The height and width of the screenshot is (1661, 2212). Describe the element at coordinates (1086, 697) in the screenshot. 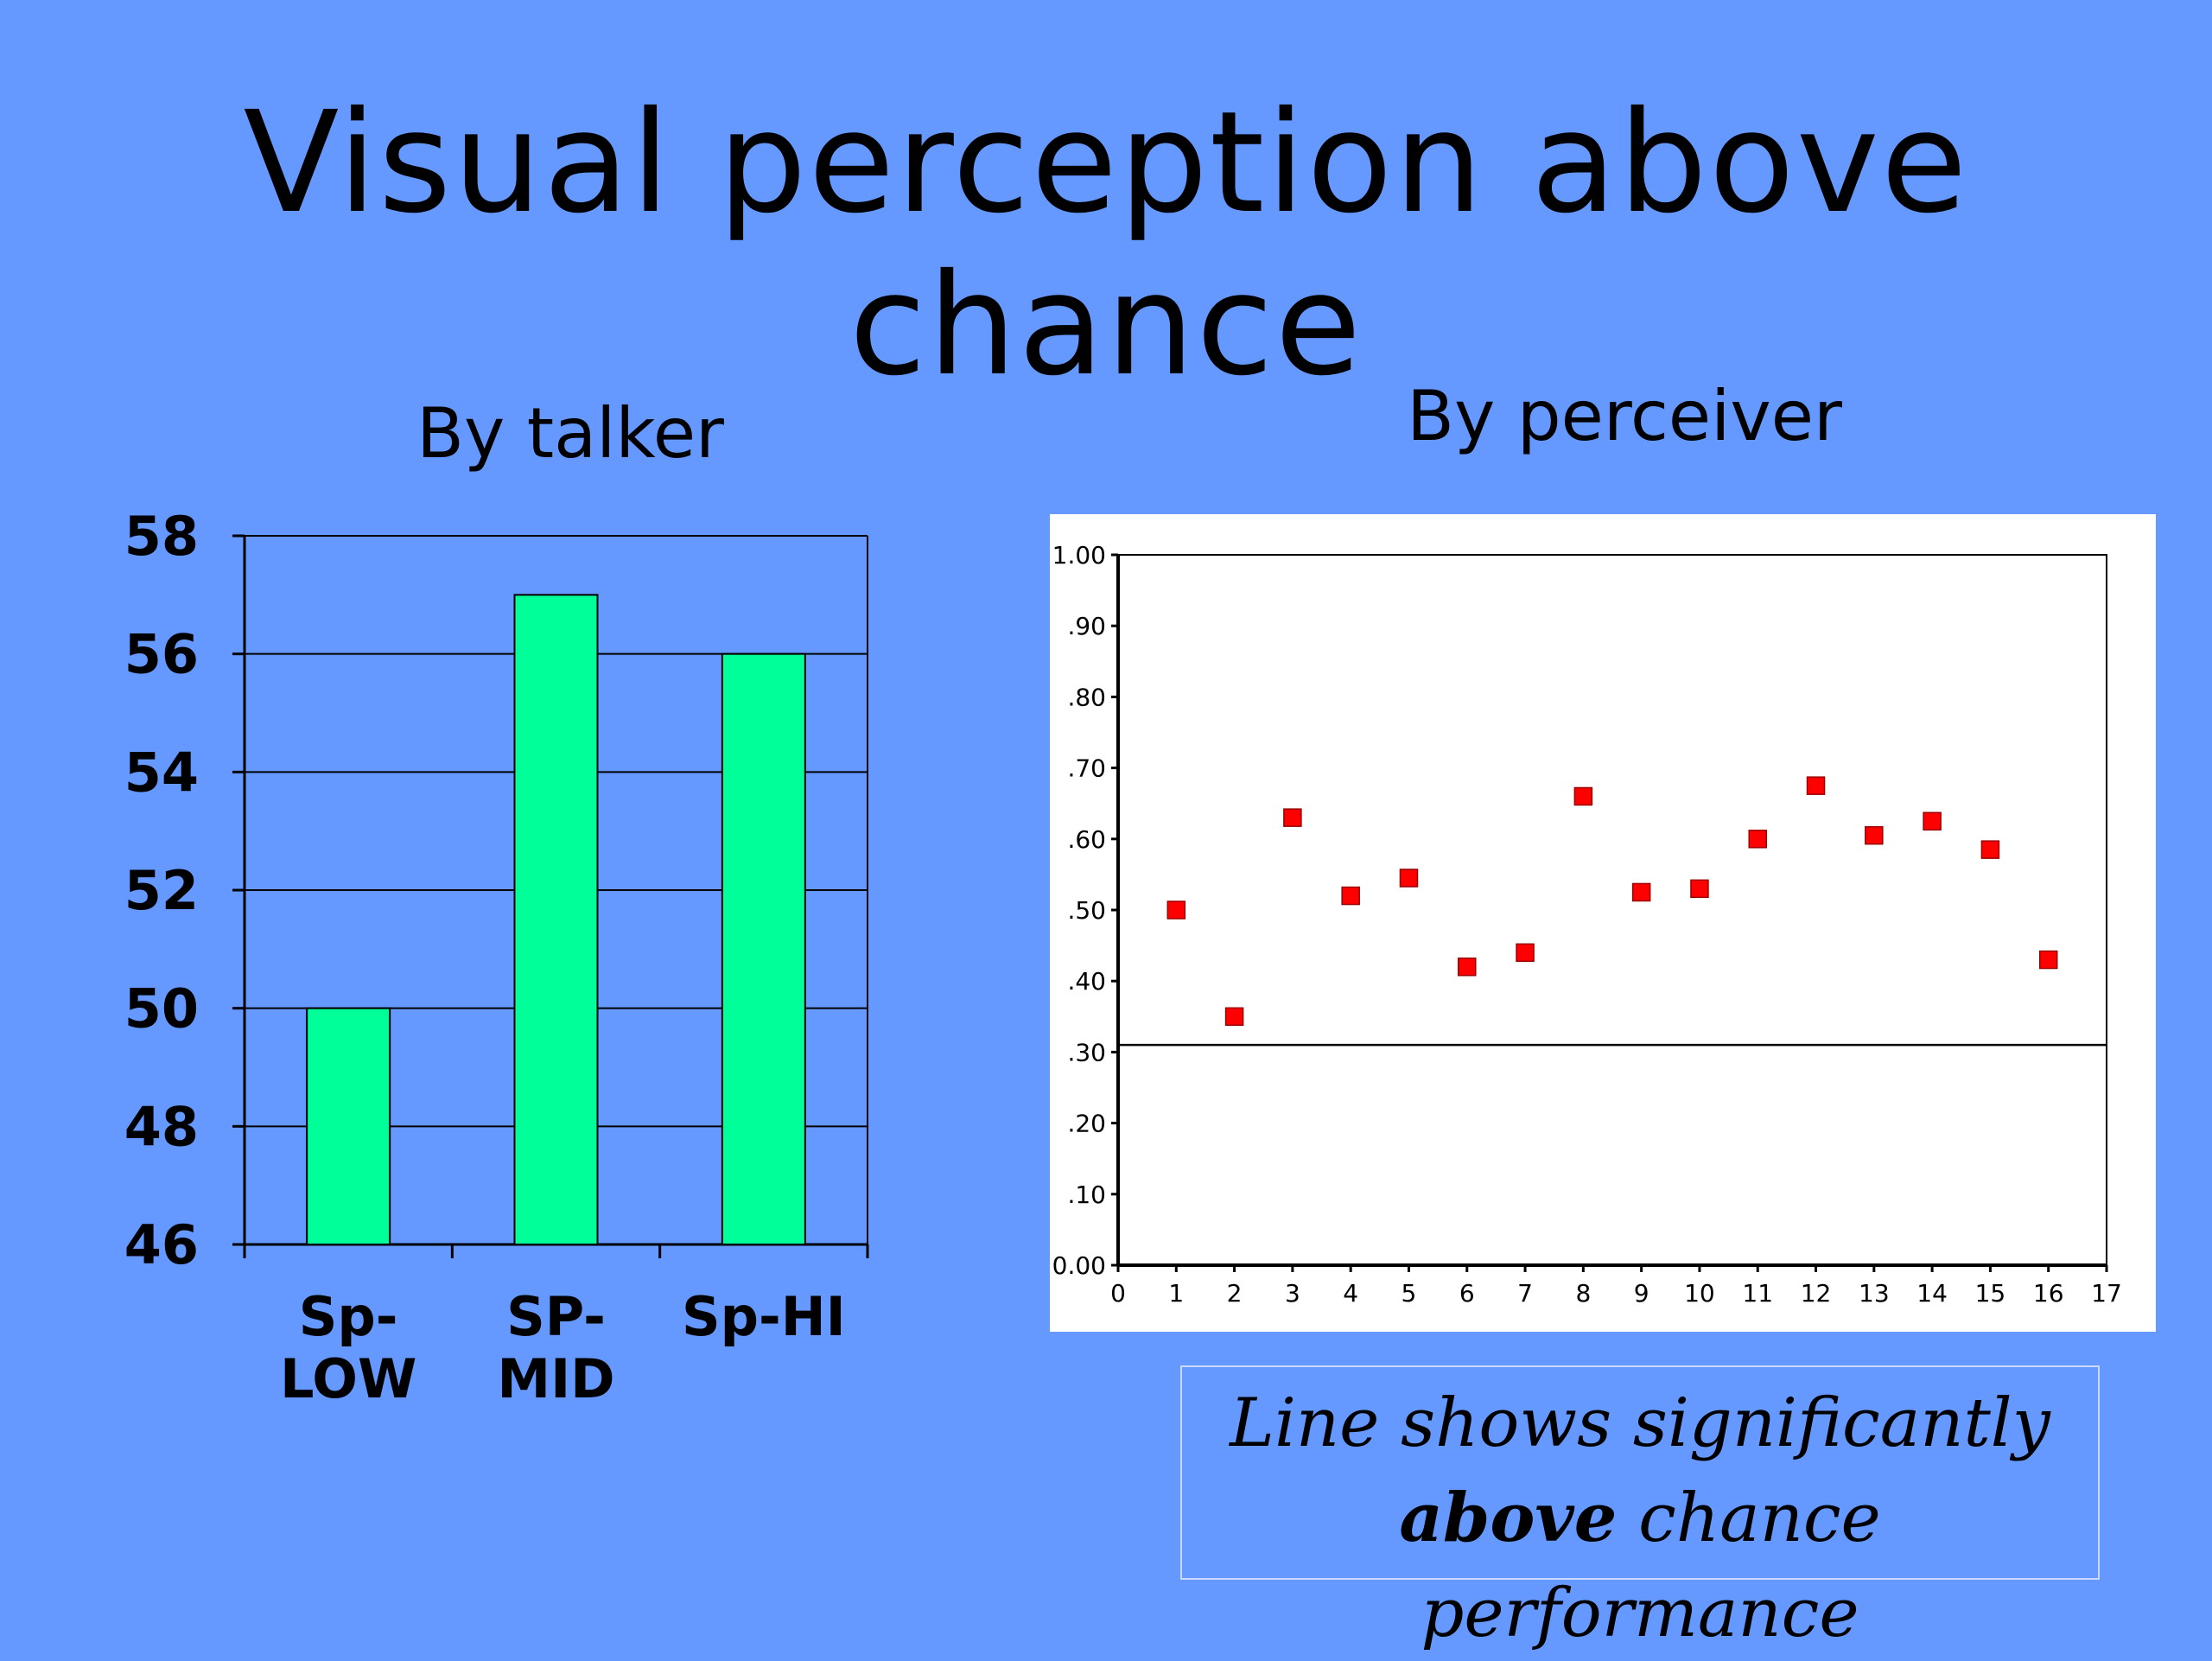

I see `scatter-y-tick-label: .80` at that location.